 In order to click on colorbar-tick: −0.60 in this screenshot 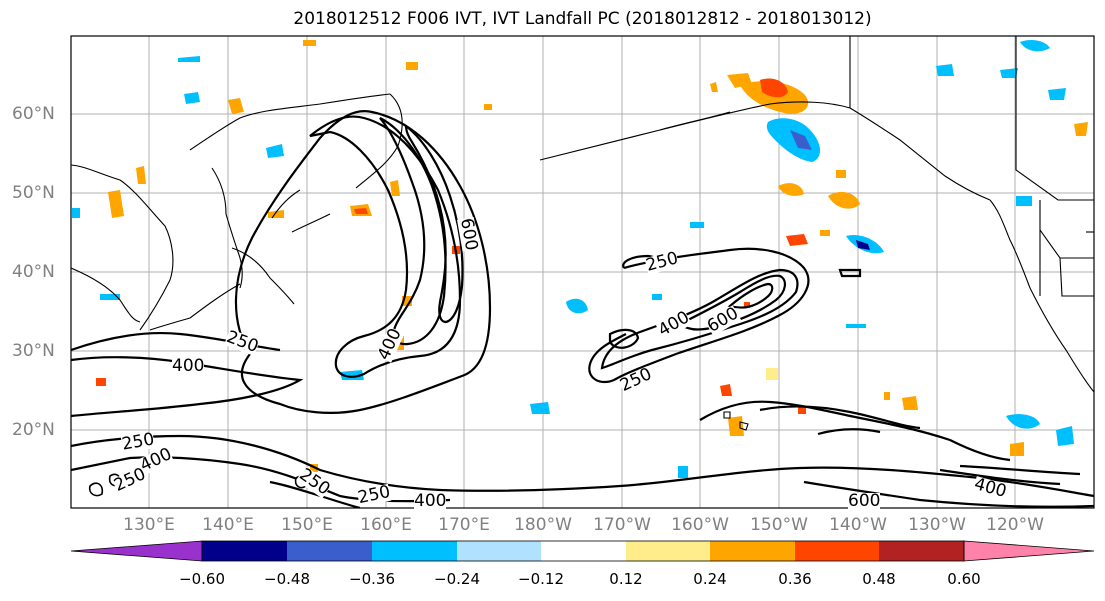, I will do `click(202, 579)`.